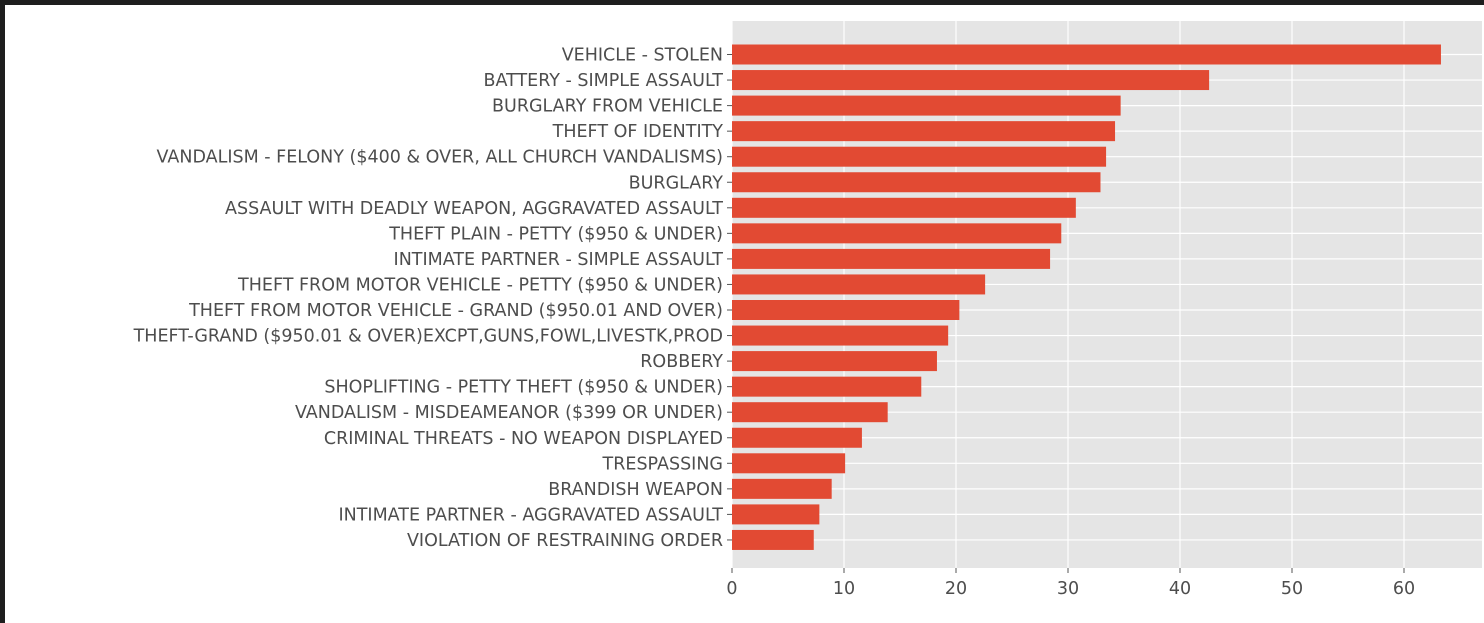 The image size is (1484, 623). Describe the element at coordinates (555, 234) in the screenshot. I see `category-label: THEFT PLAIN - PETTY ($950 & UNDER)` at that location.